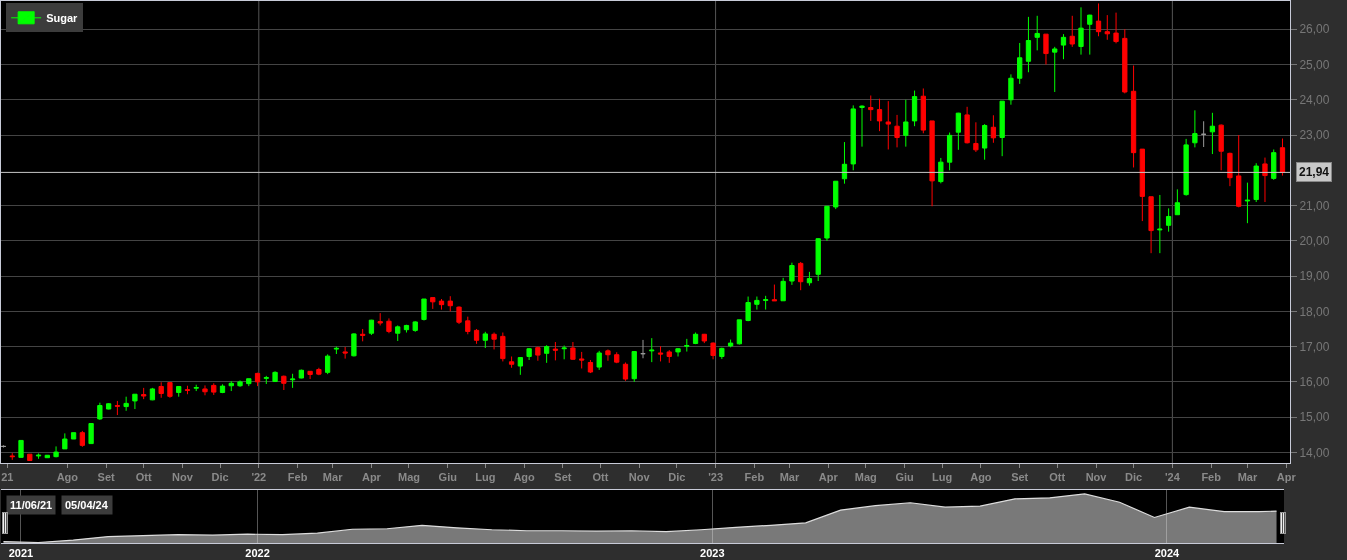 The height and width of the screenshot is (560, 1347). What do you see at coordinates (1314, 64) in the screenshot?
I see `y-tick-label: 25,00` at bounding box center [1314, 64].